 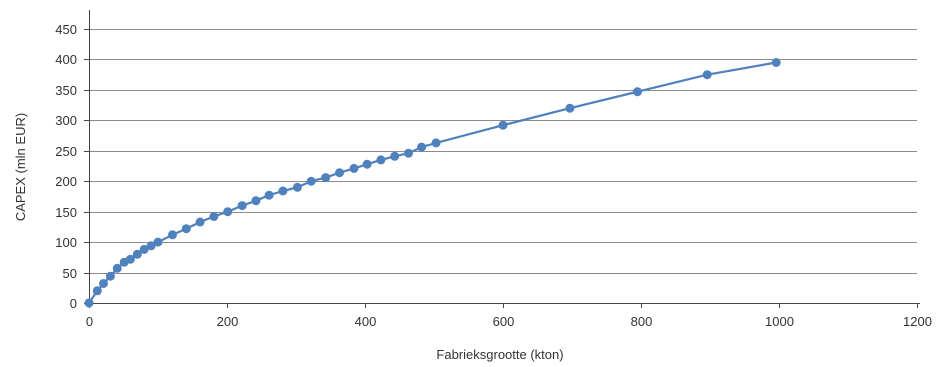 I want to click on y-tick-label: 150, so click(x=66, y=212).